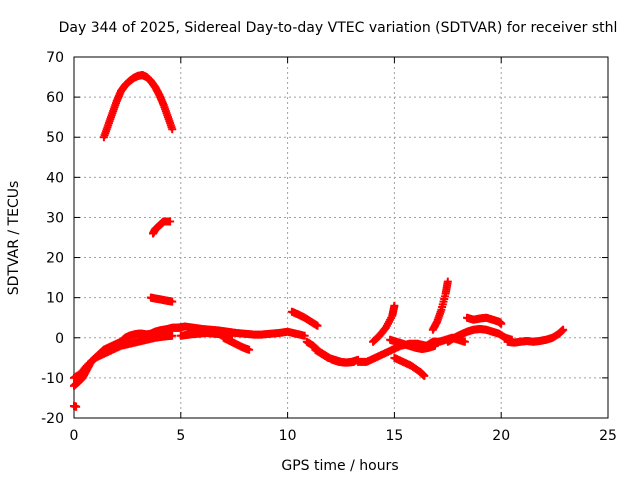 This screenshot has width=640, height=480. I want to click on x-tick-label: 0, so click(74, 436).